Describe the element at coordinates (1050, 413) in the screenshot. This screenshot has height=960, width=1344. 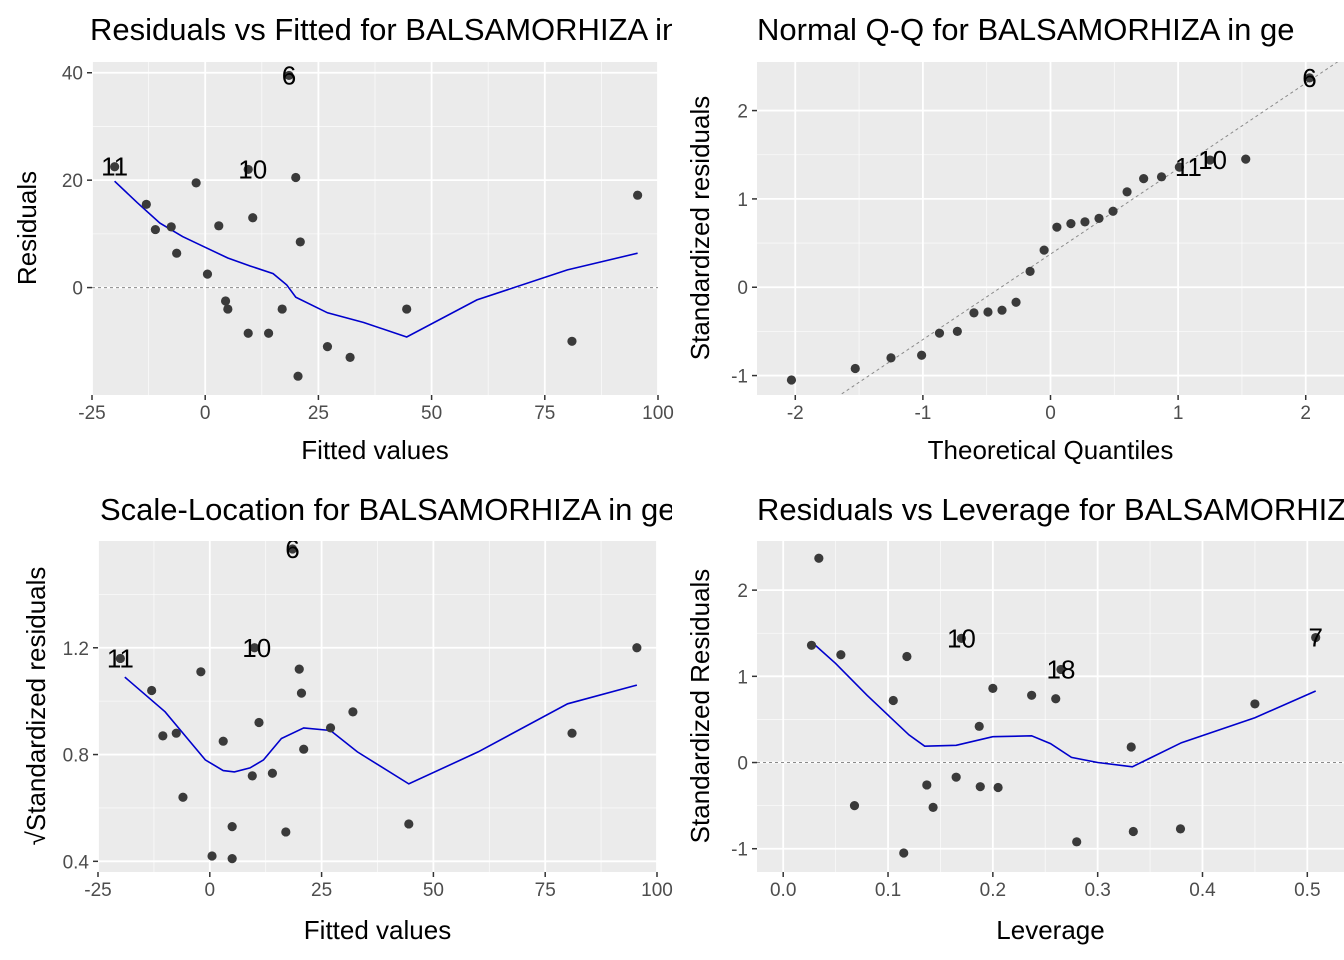
I see `x-tick-label: 0` at that location.